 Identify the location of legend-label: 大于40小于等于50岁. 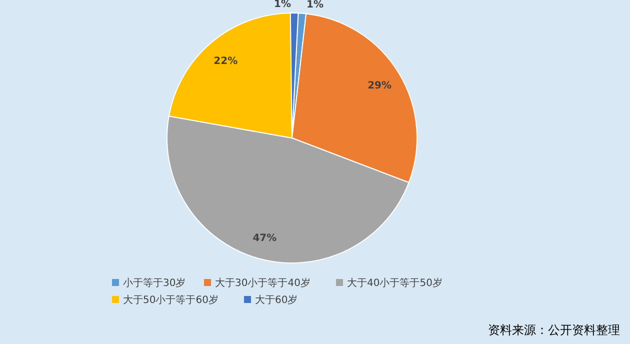
(394, 283).